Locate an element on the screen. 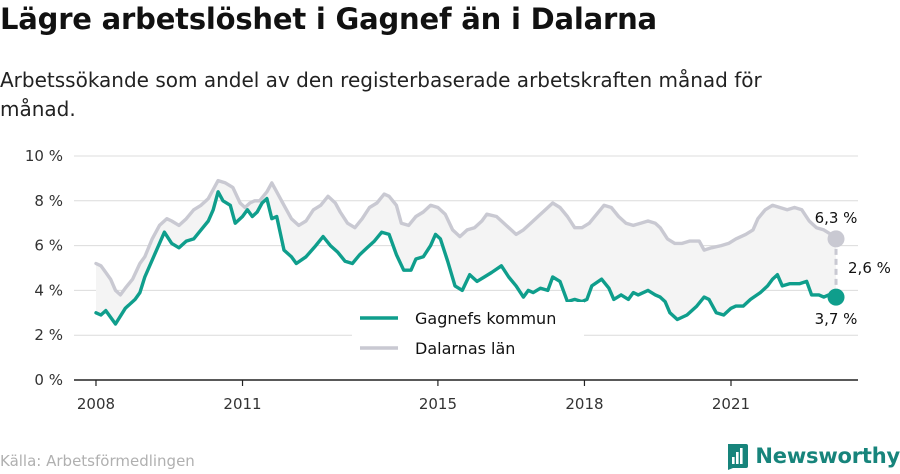 The width and height of the screenshot is (900, 474). x-tick-label: 2015 is located at coordinates (438, 404).